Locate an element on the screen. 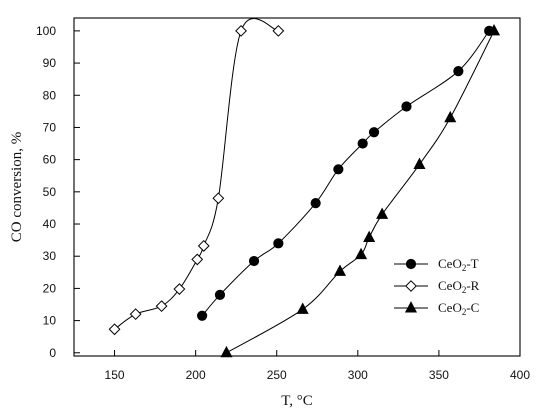 The width and height of the screenshot is (550, 416). y-tick-label: 100 is located at coordinates (46, 31).